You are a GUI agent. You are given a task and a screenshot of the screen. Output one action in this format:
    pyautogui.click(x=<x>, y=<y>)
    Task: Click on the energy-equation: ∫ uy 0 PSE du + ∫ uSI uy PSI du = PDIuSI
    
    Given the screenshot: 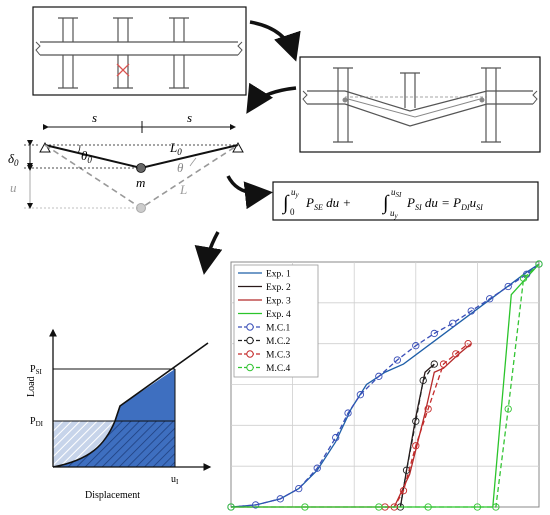 What is the action you would take?
    pyautogui.click(x=405, y=201)
    